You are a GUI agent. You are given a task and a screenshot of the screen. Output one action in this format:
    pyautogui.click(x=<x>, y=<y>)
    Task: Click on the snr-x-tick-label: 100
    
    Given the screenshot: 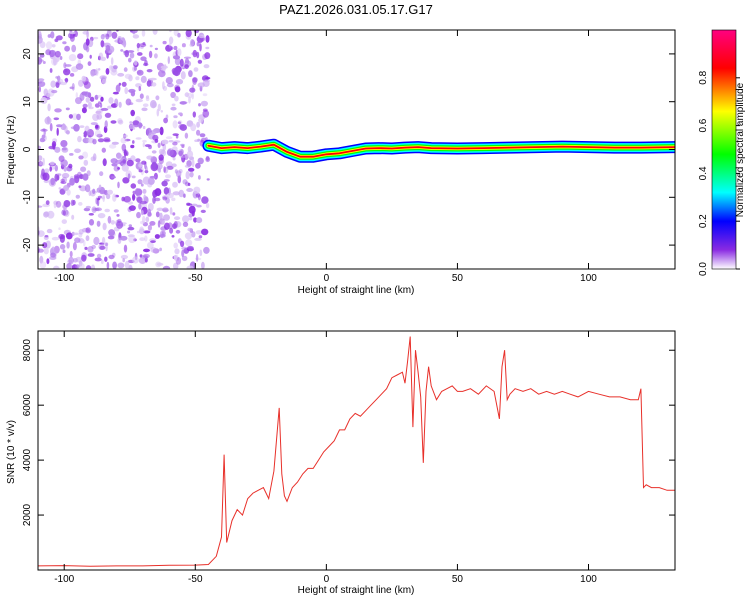 What is the action you would take?
    pyautogui.click(x=588, y=579)
    